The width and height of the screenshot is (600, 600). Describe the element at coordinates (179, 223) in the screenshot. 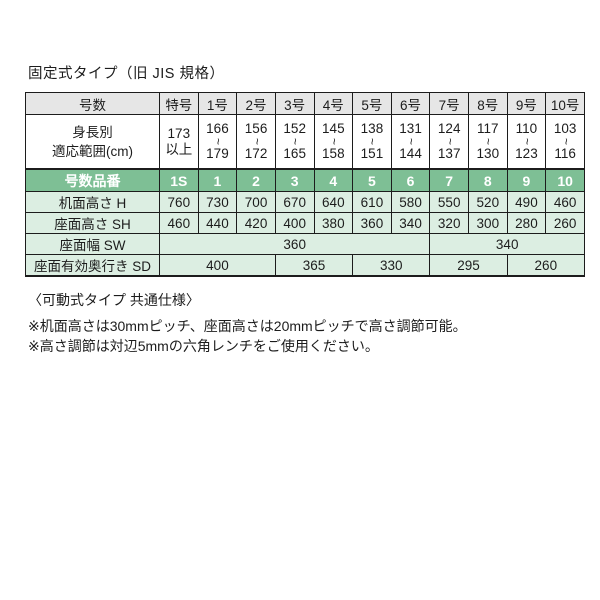

I see `seat-height-value: 460` at that location.